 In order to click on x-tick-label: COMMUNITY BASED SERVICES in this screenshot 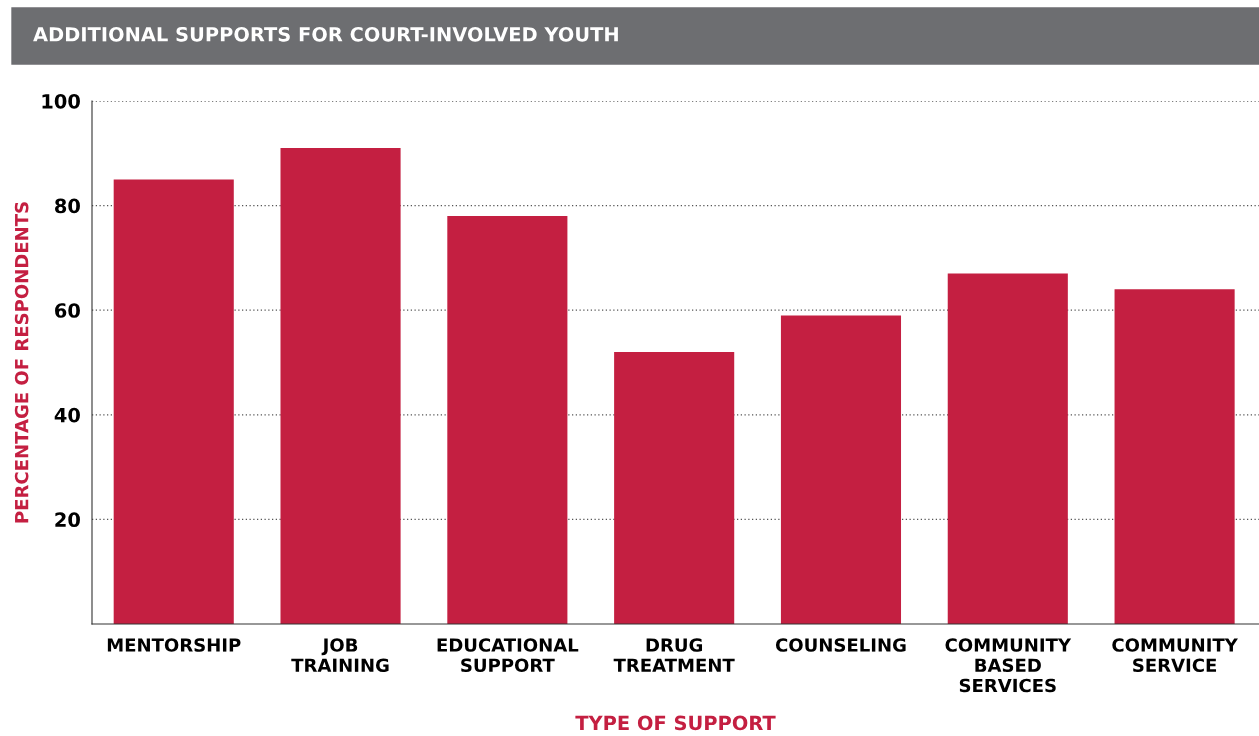, I will do `click(1008, 665)`.